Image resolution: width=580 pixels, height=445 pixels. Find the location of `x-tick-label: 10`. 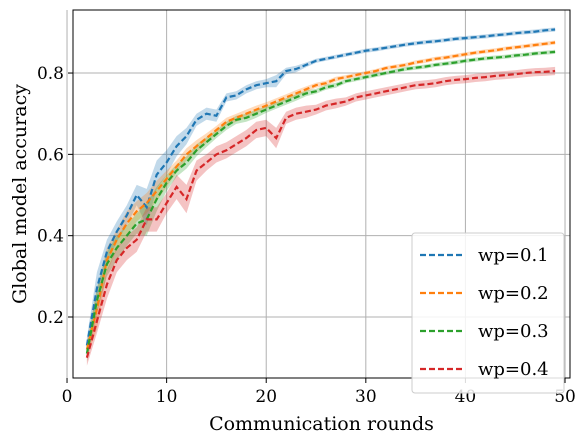

x-tick-label: 10 is located at coordinates (167, 397).